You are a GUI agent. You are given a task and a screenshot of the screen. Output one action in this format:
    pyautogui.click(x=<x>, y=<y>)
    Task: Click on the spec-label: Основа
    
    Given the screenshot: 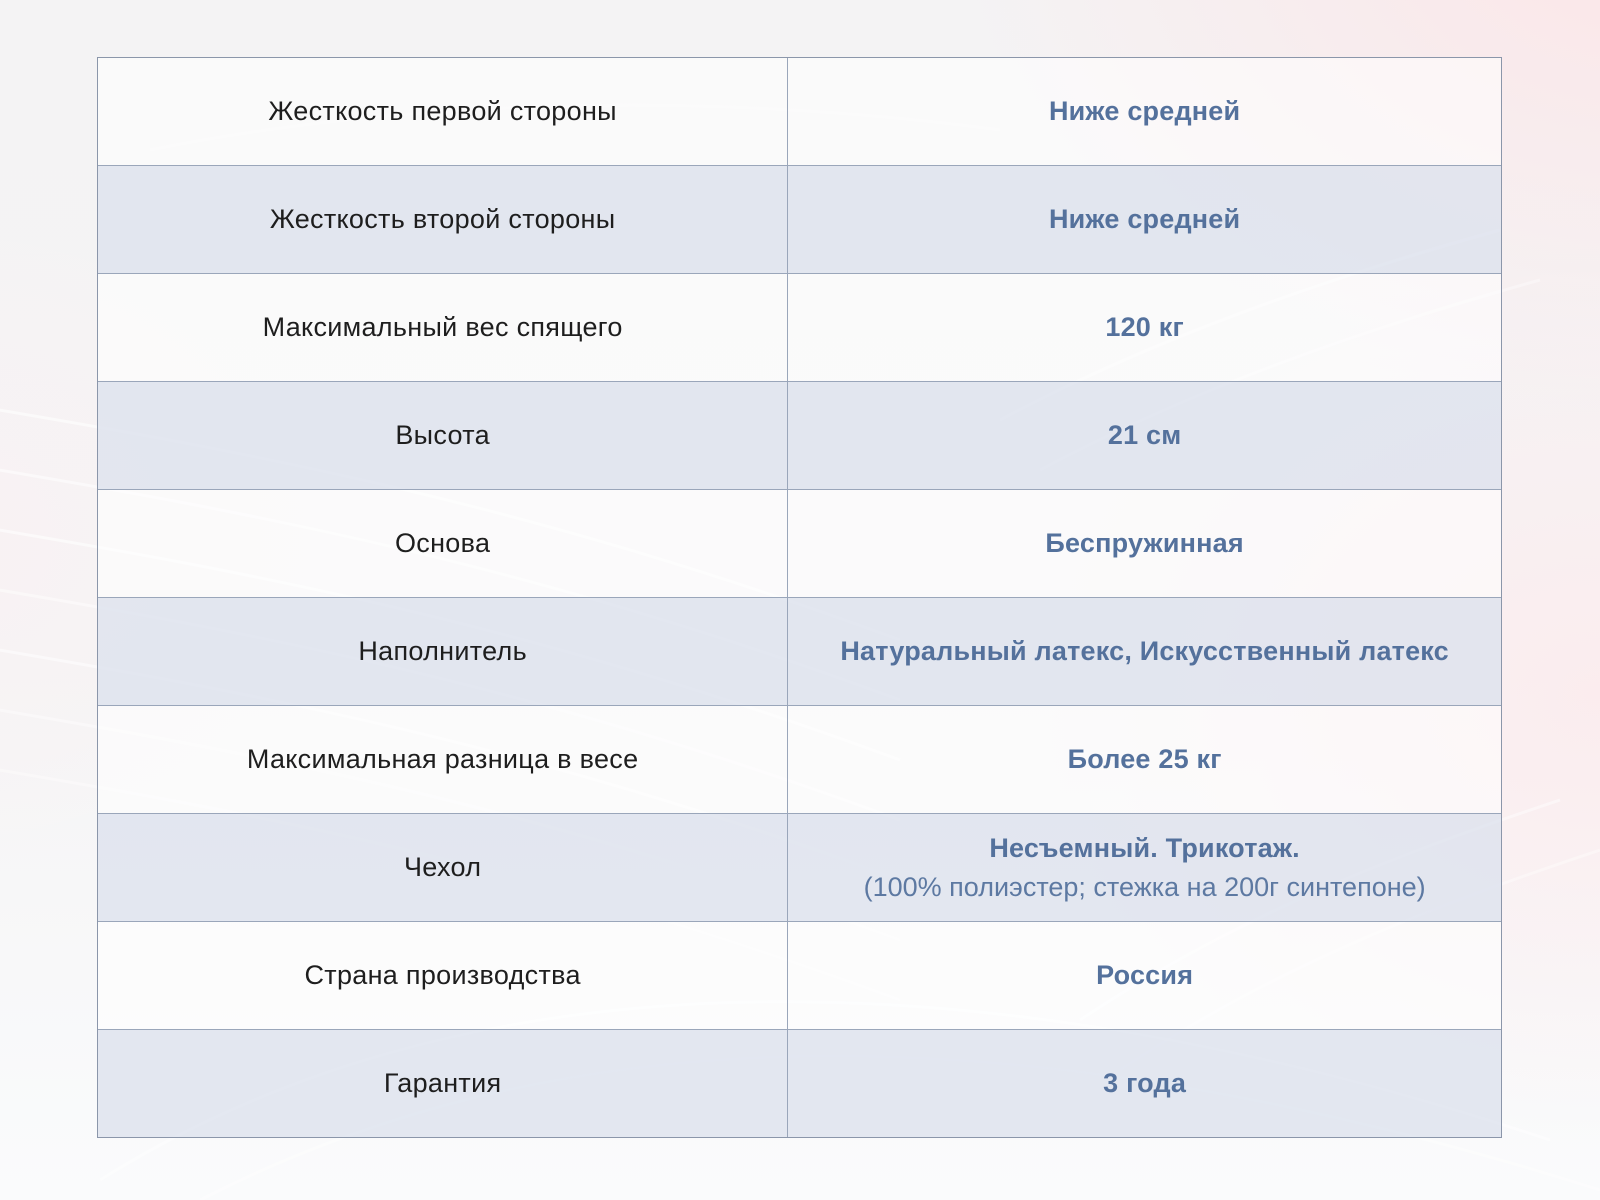 What is the action you would take?
    pyautogui.click(x=442, y=543)
    